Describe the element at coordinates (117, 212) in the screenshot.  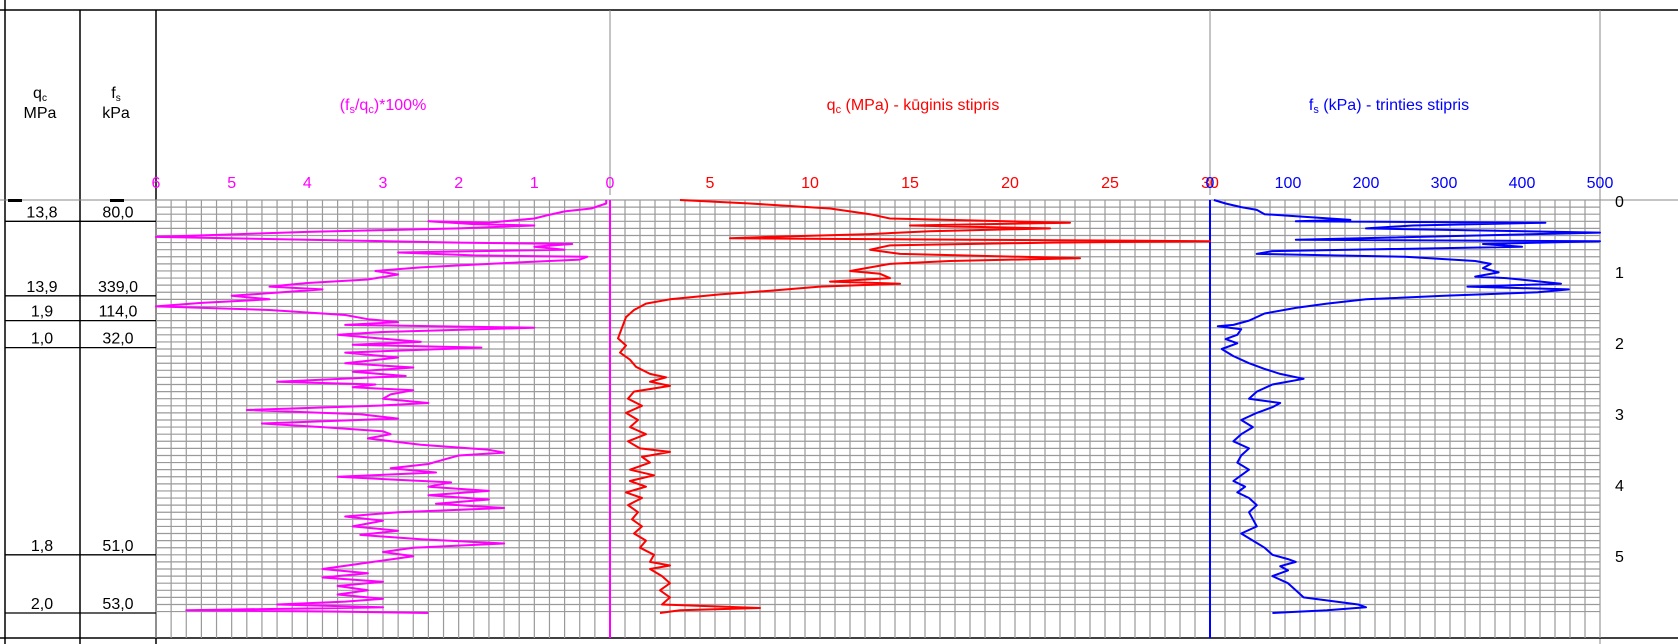
I see `fs-value: 80,0` at that location.